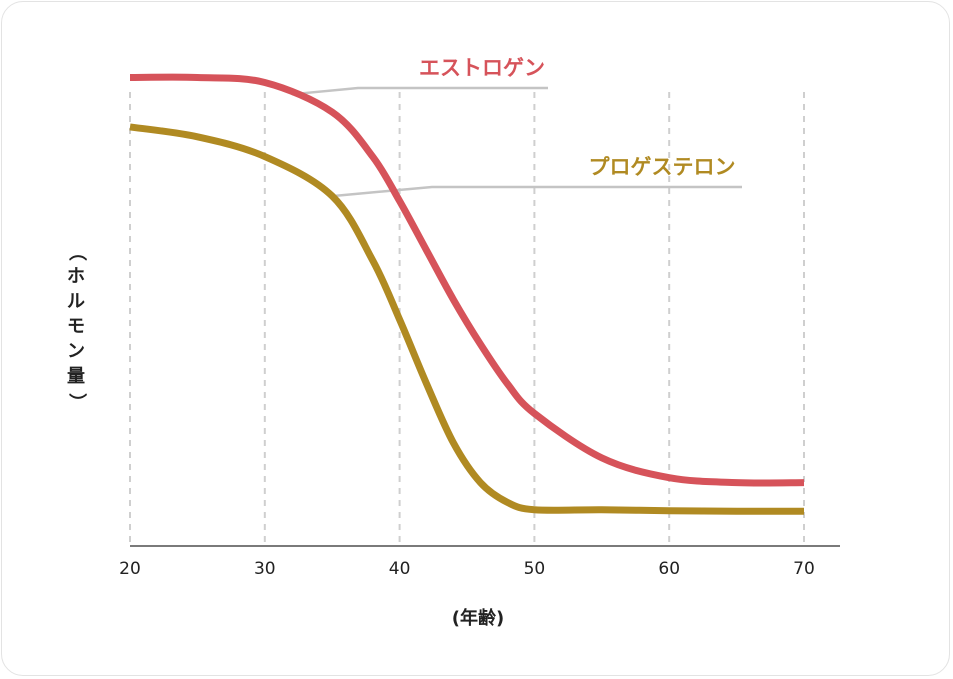  What do you see at coordinates (516, 142) in the screenshot?
I see `leader-lines` at bounding box center [516, 142].